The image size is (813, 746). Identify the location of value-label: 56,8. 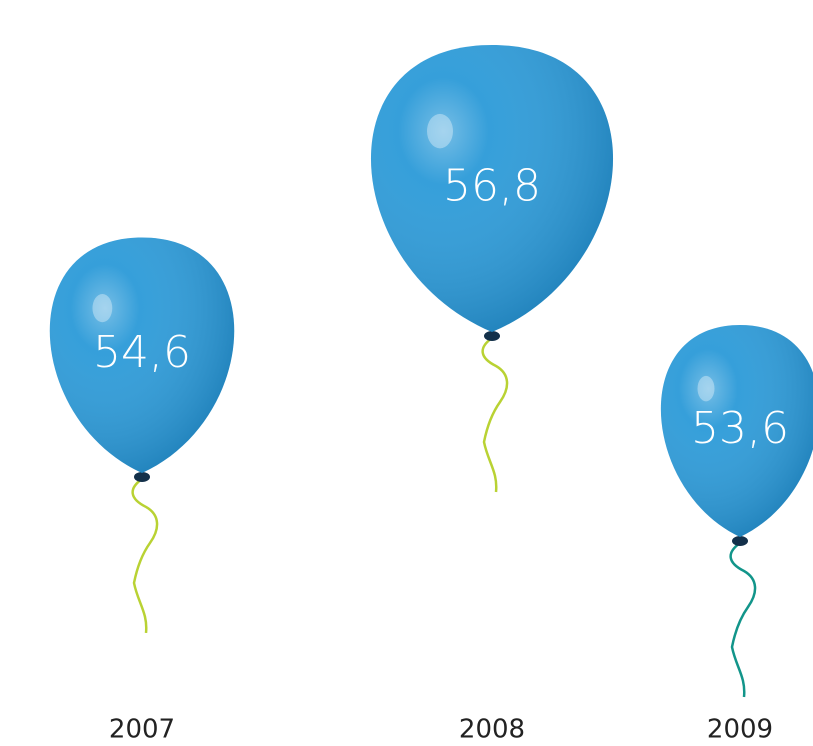
(492, 186).